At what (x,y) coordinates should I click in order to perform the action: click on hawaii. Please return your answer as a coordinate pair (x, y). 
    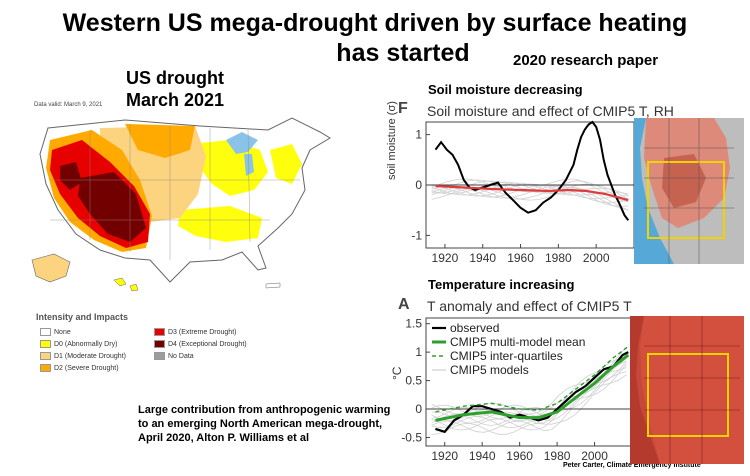
    Looking at the image, I should click on (126, 284).